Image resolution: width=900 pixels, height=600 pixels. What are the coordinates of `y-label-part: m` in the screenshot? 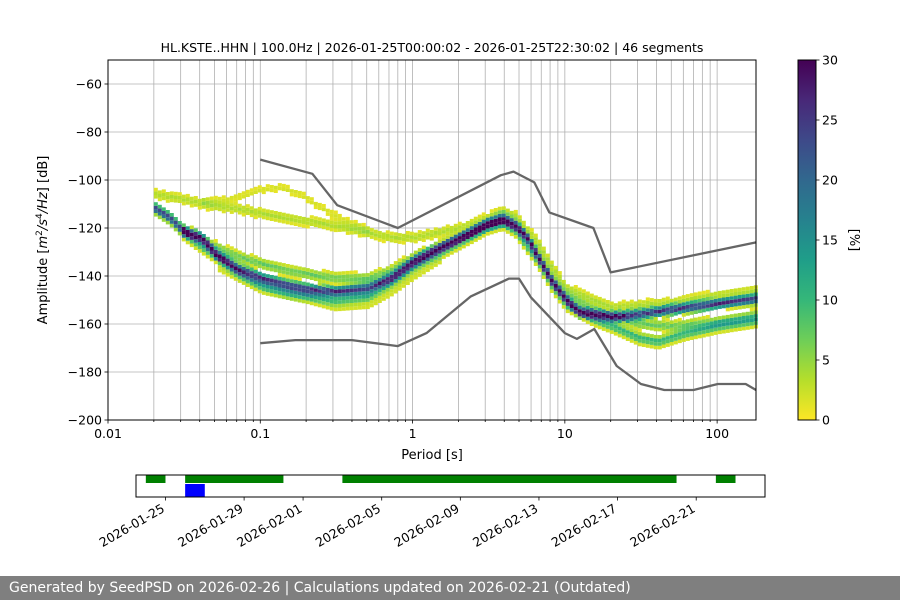 It's located at (43, 242).